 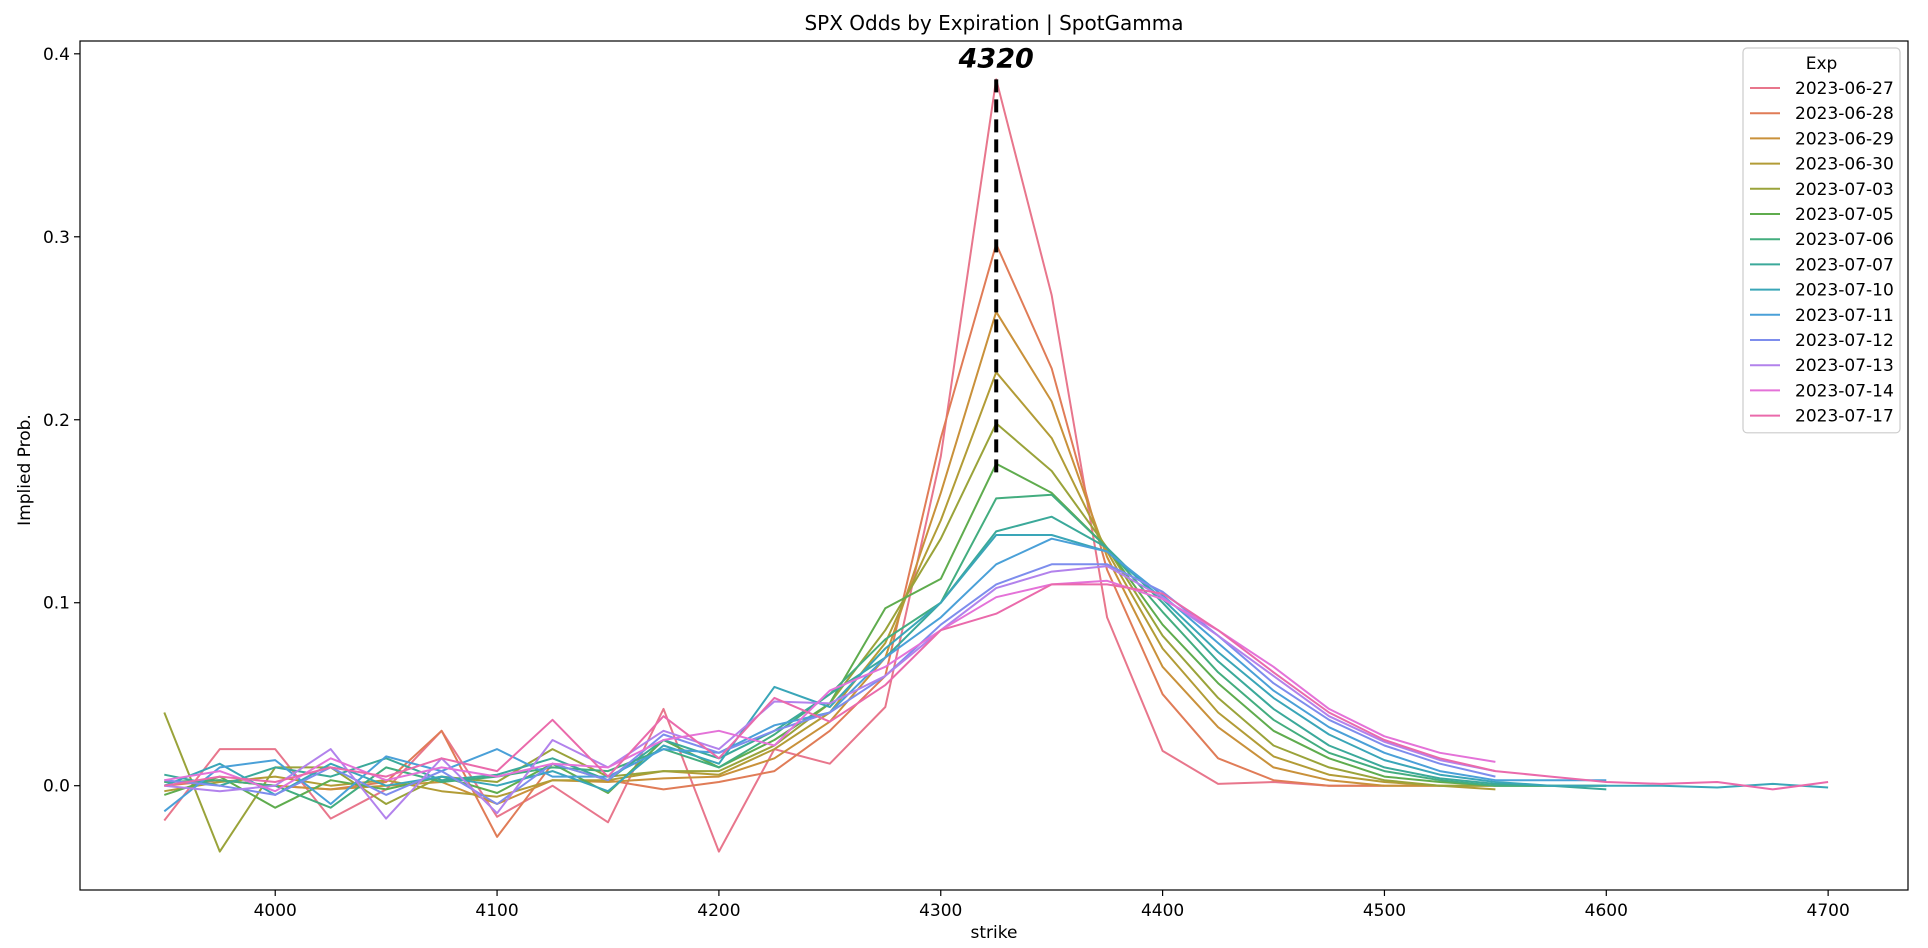 I want to click on legend-label: 2023-06-27, so click(x=1844, y=89).